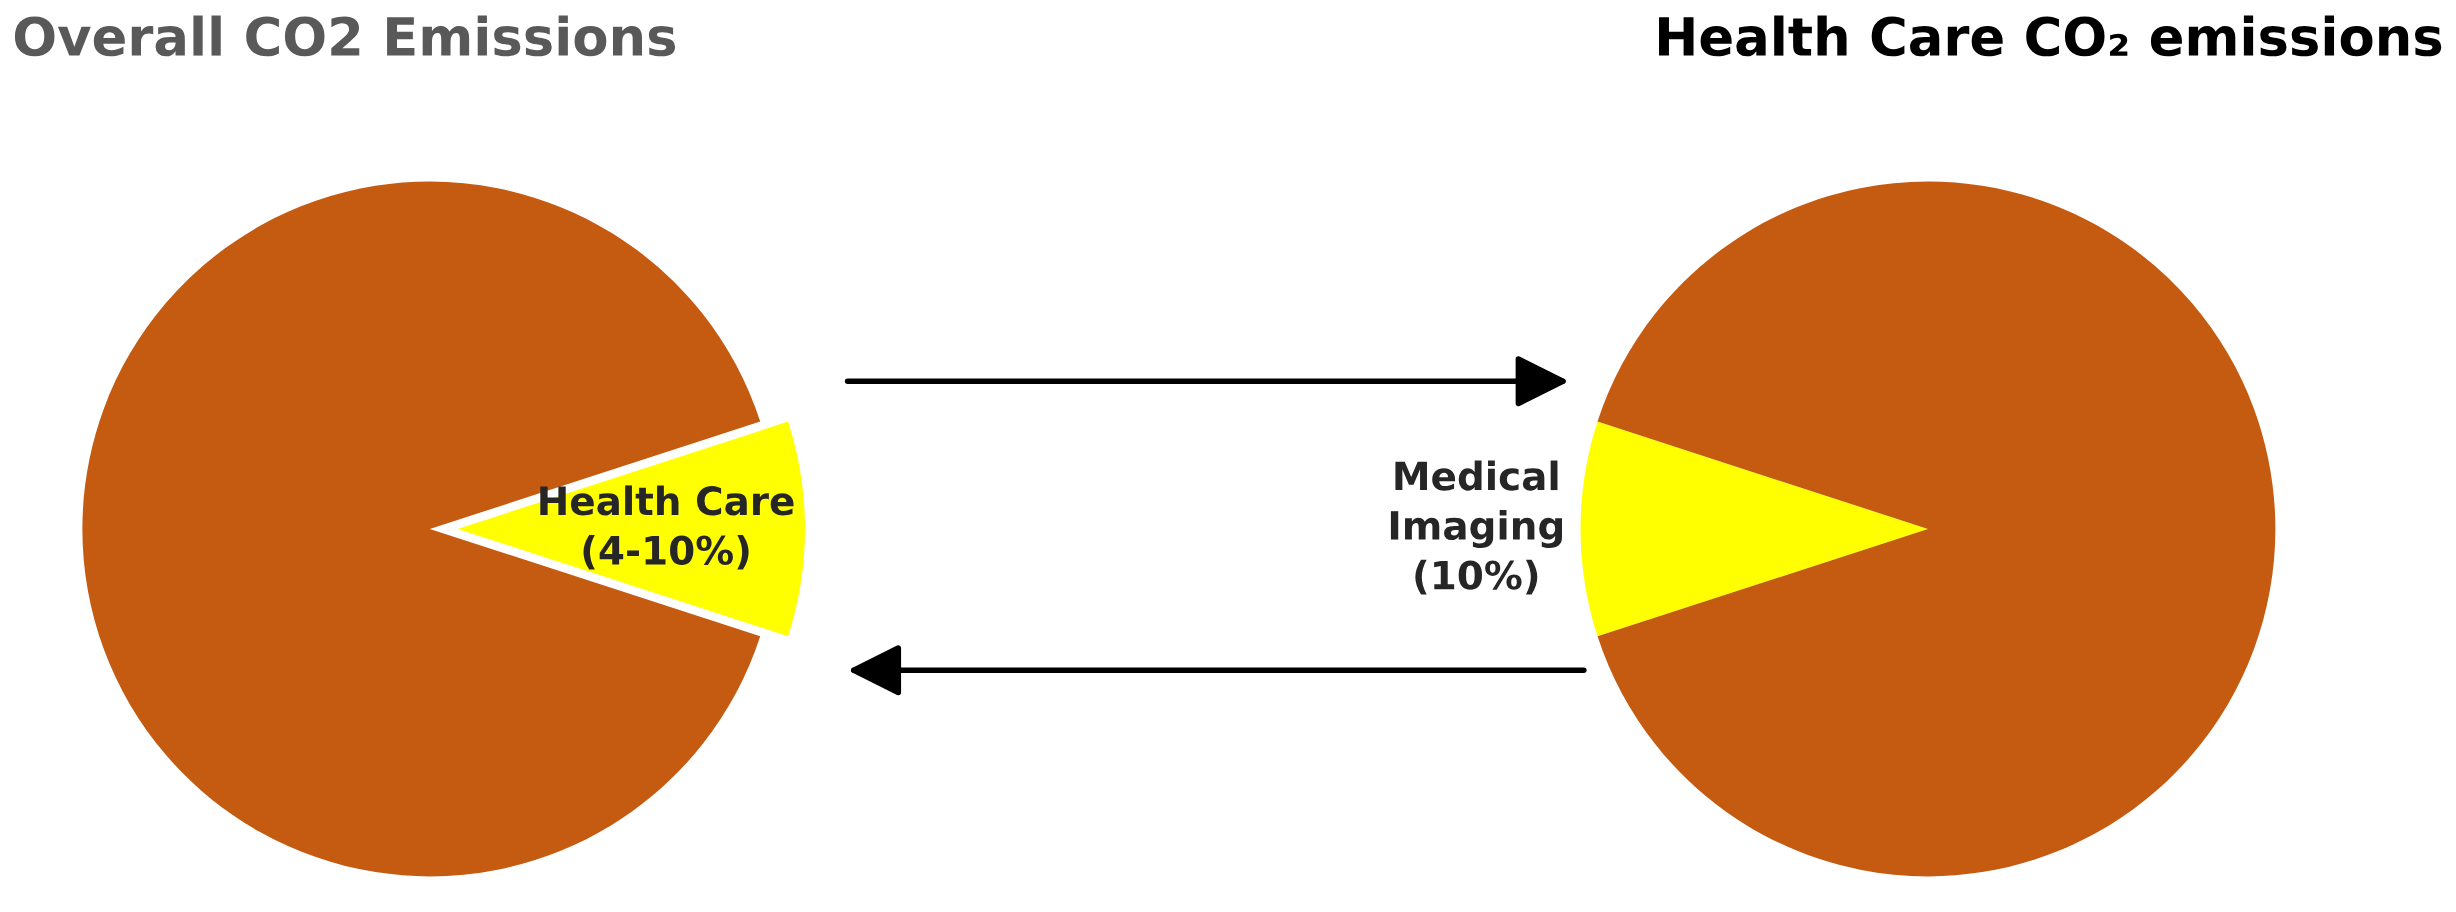 Image resolution: width=2456 pixels, height=912 pixels. What do you see at coordinates (667, 527) in the screenshot?
I see `slice-label: Health Care (4-10%)` at bounding box center [667, 527].